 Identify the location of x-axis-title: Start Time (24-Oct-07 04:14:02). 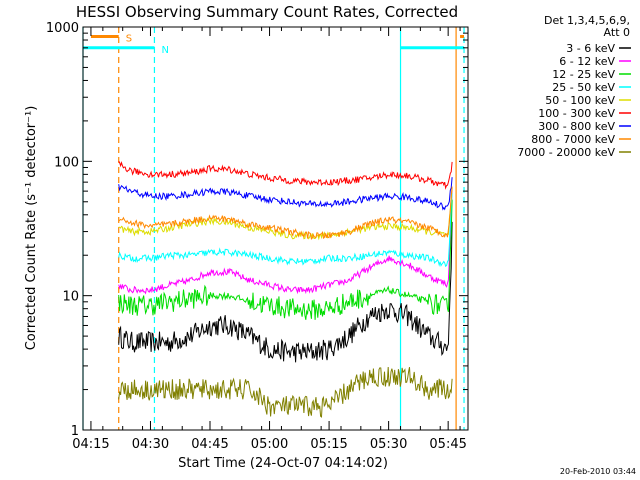
(283, 463).